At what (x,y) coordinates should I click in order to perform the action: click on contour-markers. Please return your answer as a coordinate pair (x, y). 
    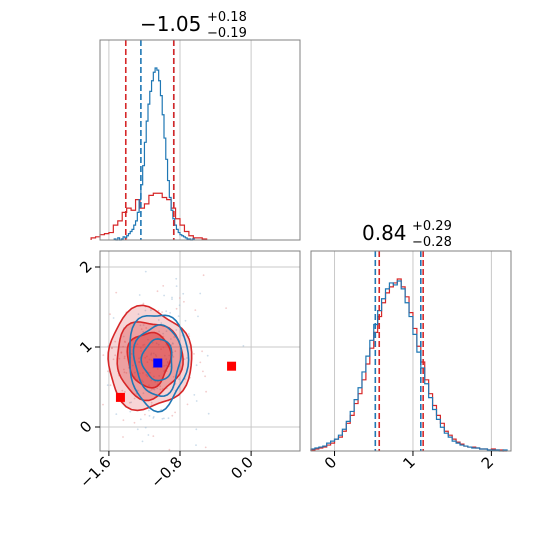
    Looking at the image, I should click on (176, 380).